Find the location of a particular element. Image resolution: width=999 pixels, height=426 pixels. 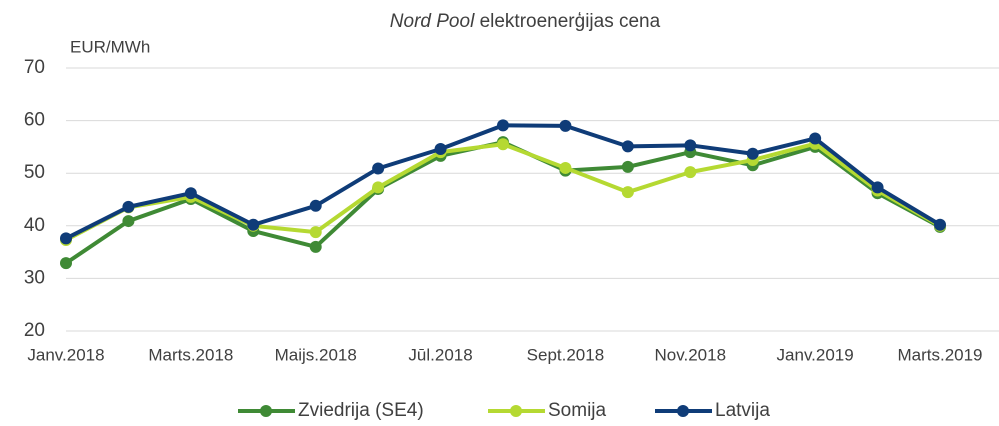

y-tick-label: 60 is located at coordinates (34, 120).